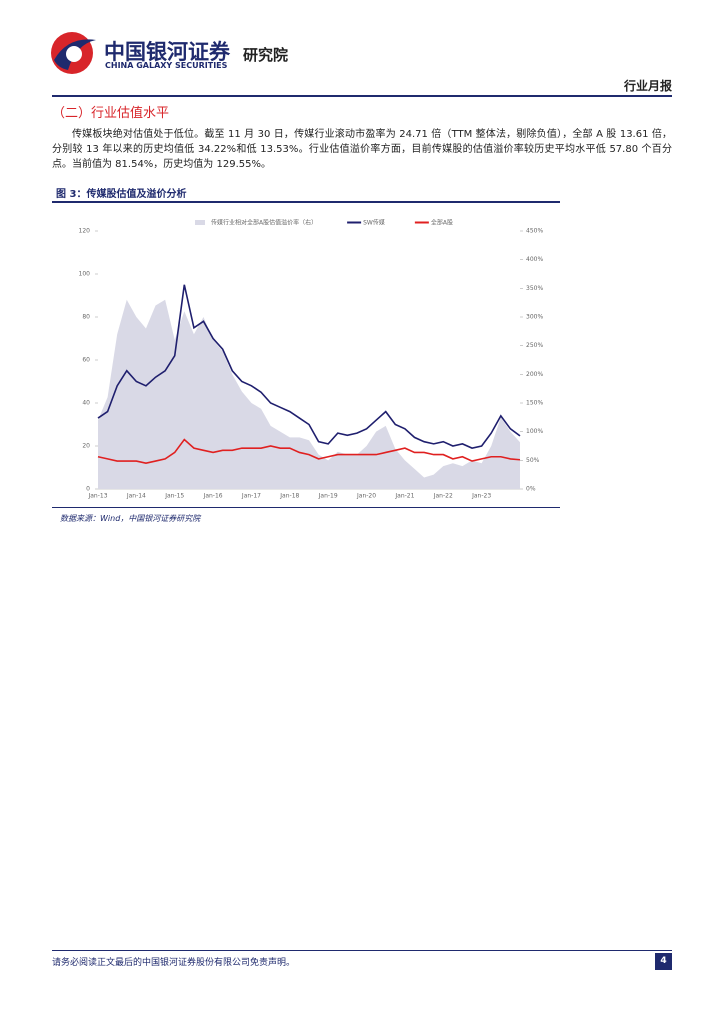 The width and height of the screenshot is (724, 1024). Describe the element at coordinates (200, 222) in the screenshot. I see `legend-swatch` at that location.